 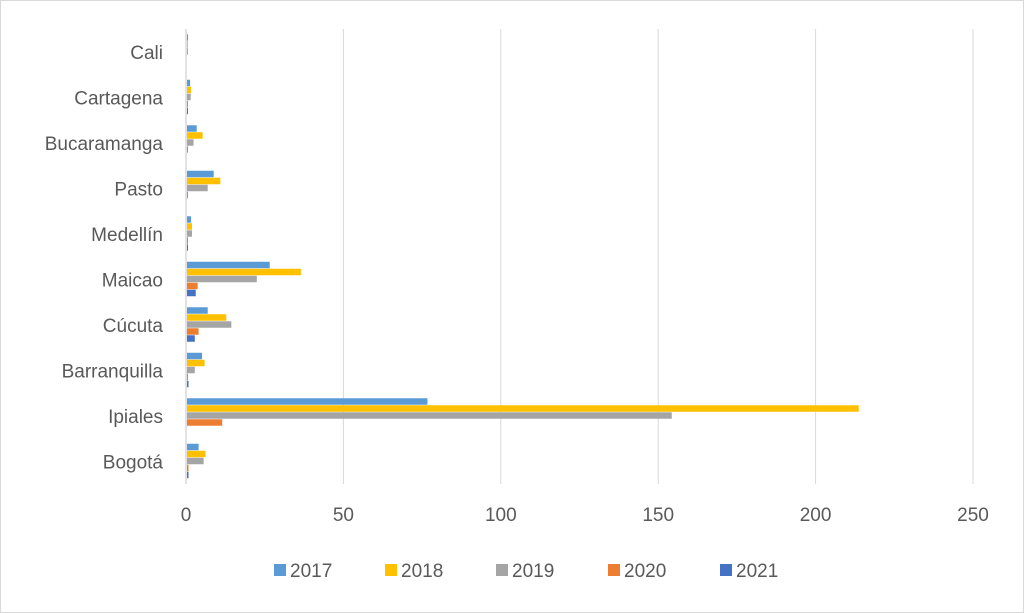 I want to click on legend-label-2021: 2021, so click(x=757, y=571).